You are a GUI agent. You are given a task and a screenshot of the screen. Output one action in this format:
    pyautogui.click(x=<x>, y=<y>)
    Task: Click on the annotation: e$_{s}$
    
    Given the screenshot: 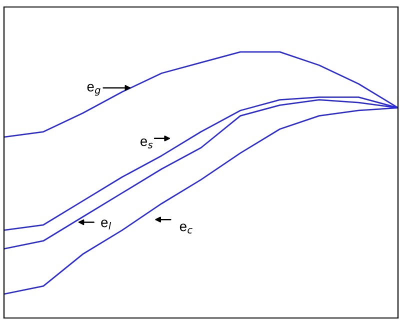 What is the action you would take?
    pyautogui.click(x=146, y=143)
    